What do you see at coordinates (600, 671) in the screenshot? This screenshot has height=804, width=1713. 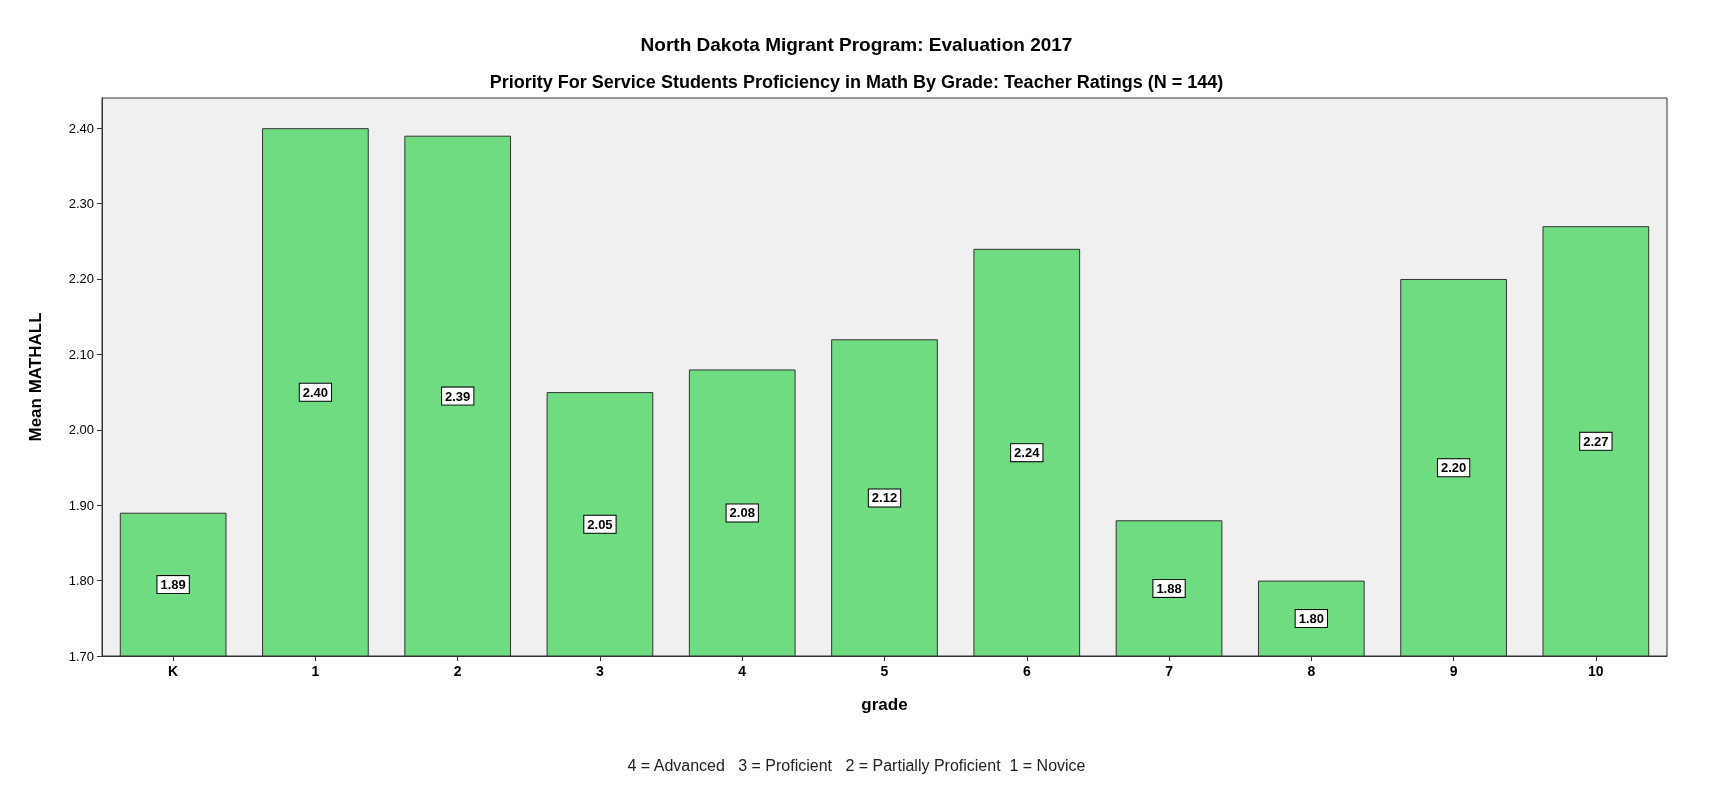 I see `x-tick-label: 3` at bounding box center [600, 671].